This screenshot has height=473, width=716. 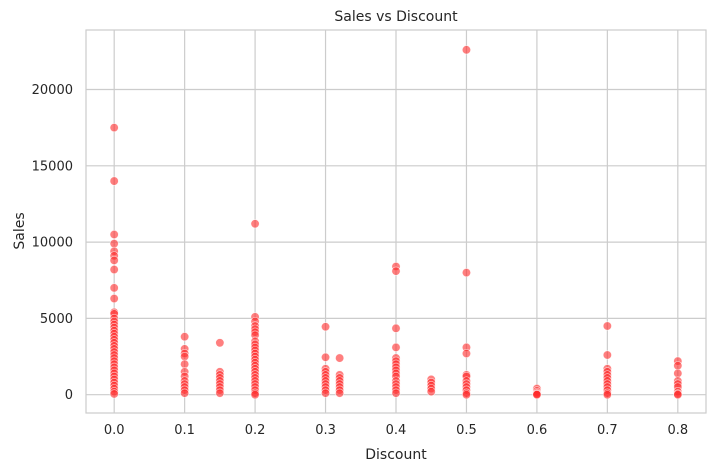 What do you see at coordinates (52, 166) in the screenshot?
I see `y-tick-label: 15000` at bounding box center [52, 166].